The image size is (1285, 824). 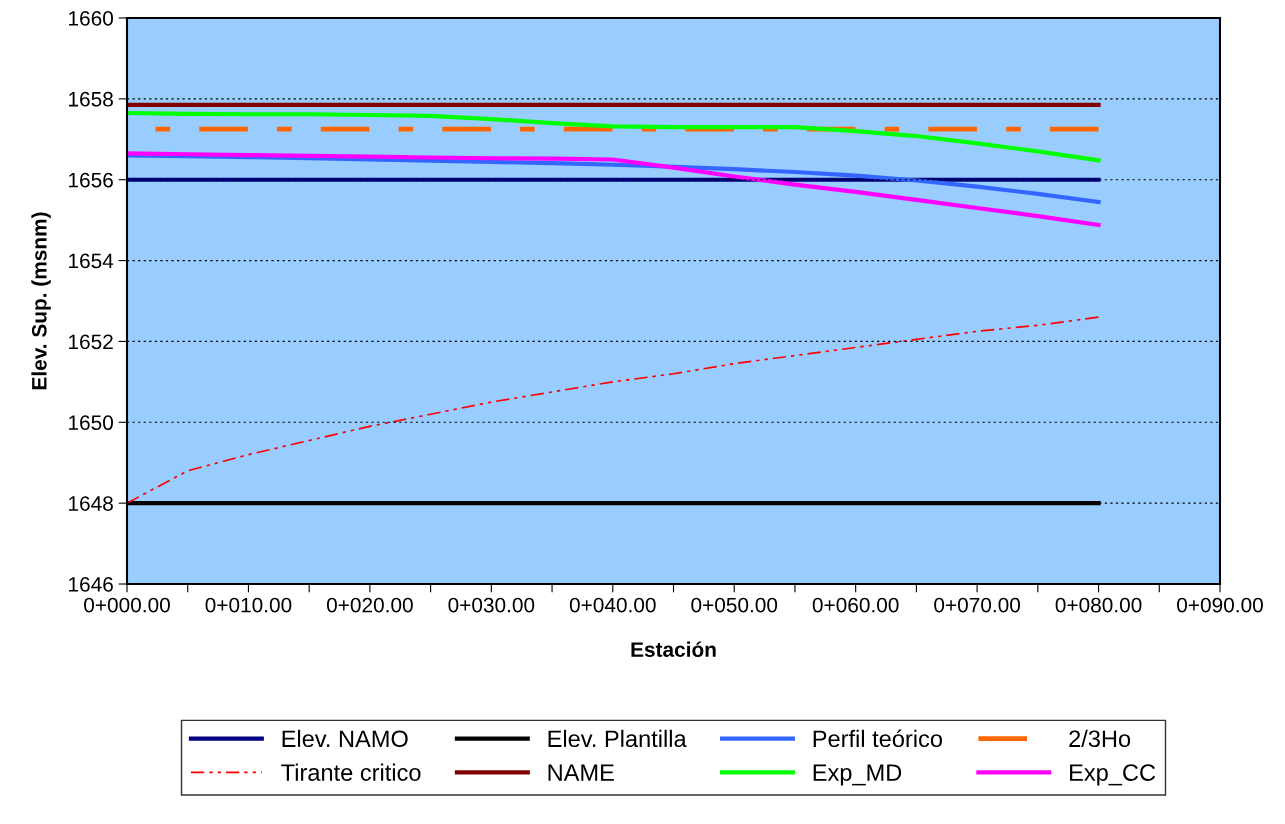 What do you see at coordinates (1100, 738) in the screenshot?
I see `legend-label: 2/3Ho` at bounding box center [1100, 738].